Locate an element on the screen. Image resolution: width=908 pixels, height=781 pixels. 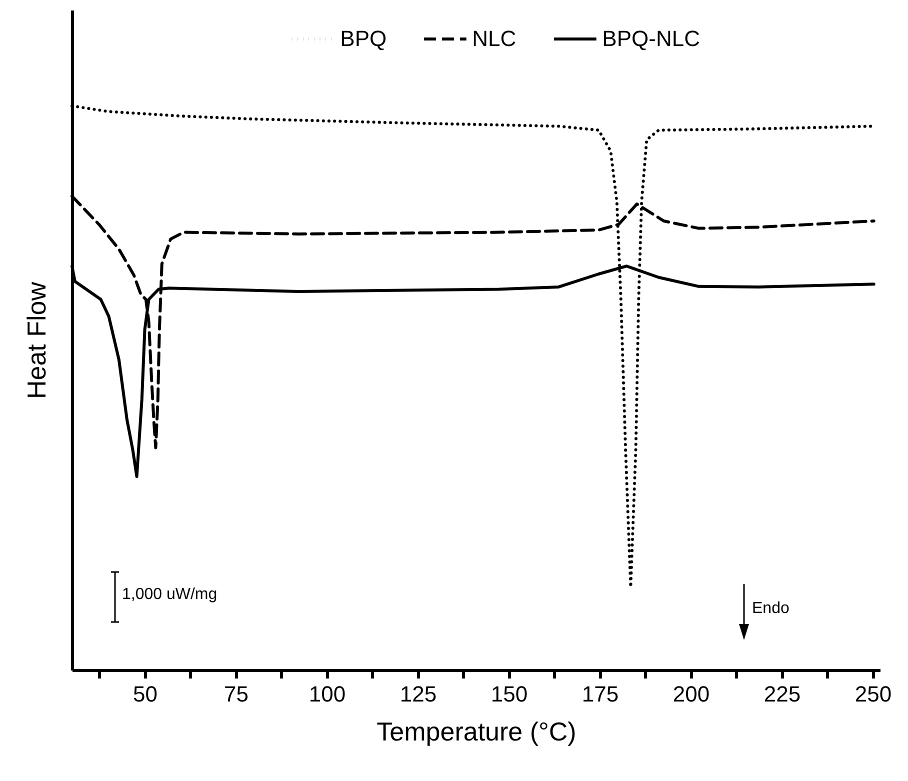
x-tick-label: 100 is located at coordinates (327, 694).